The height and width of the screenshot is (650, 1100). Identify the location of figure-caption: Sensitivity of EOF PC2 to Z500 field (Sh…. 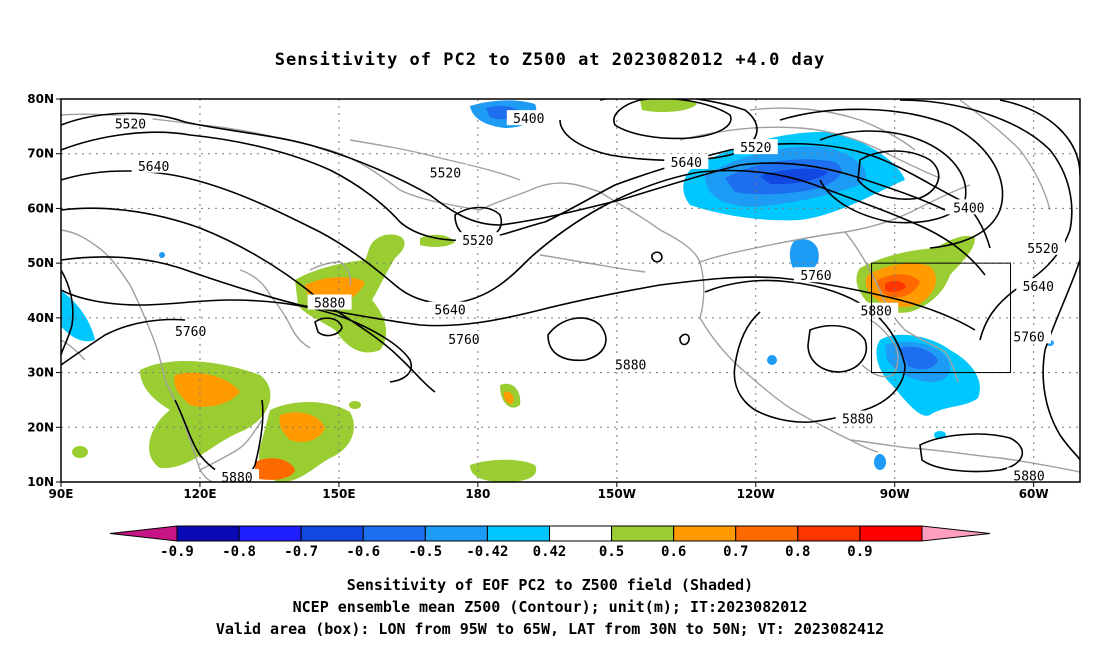
(550, 607).